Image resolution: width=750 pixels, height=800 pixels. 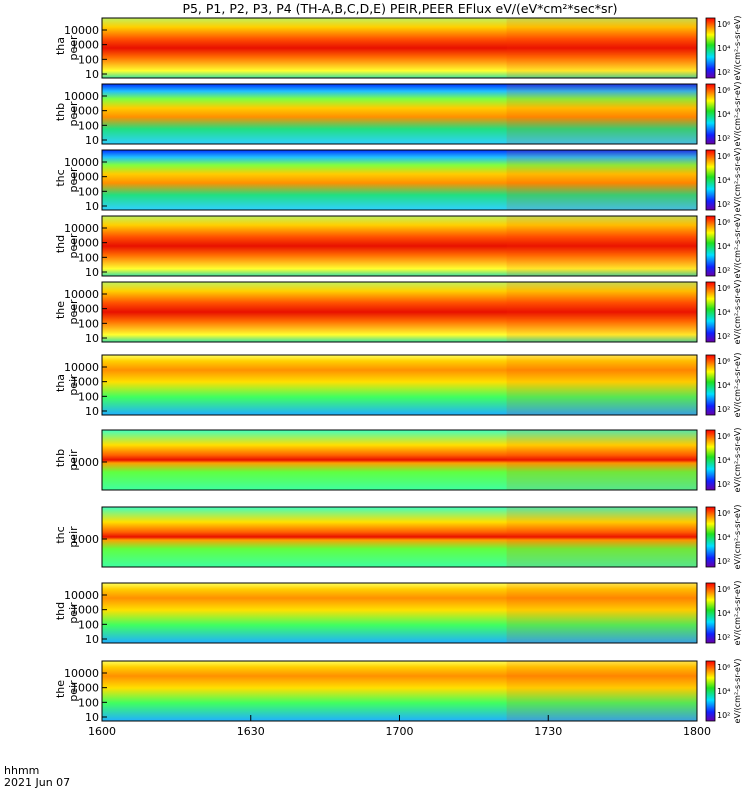 I want to click on x-tick-label: 1630, so click(x=251, y=731).